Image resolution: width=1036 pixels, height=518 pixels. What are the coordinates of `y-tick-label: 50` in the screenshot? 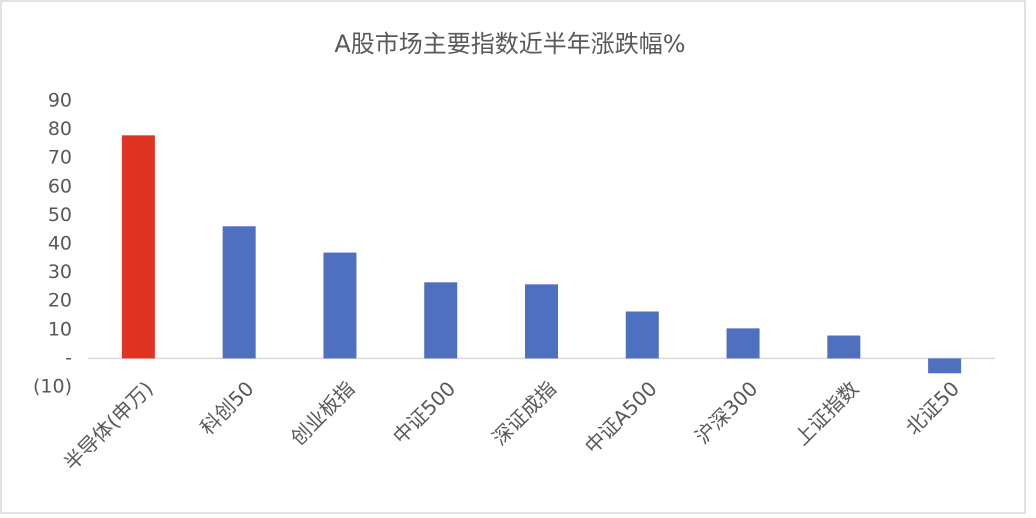 It's located at (60, 215).